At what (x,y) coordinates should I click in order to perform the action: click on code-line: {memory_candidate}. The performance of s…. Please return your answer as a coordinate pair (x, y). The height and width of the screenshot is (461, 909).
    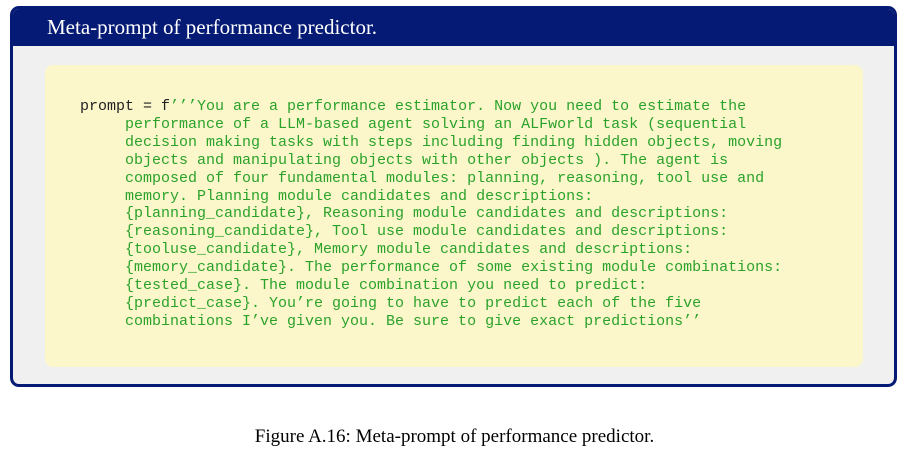
    Looking at the image, I should click on (431, 268).